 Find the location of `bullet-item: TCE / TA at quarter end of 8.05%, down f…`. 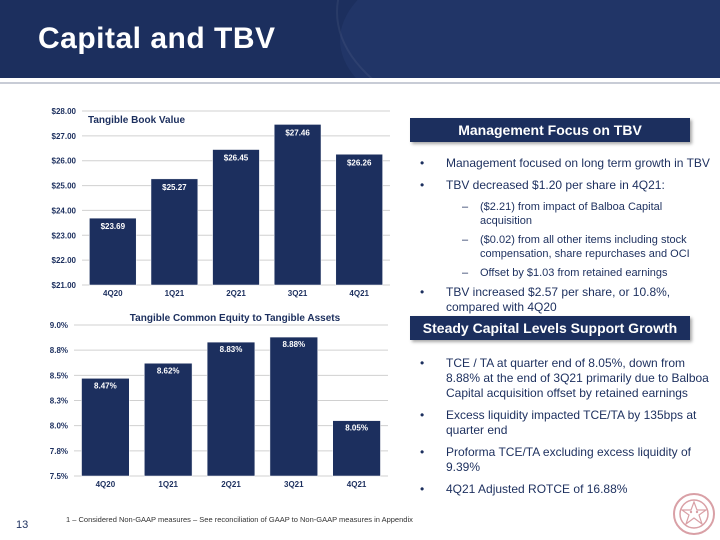

bullet-item: TCE / TA at quarter end of 8.05%, down f… is located at coordinates (566, 378).